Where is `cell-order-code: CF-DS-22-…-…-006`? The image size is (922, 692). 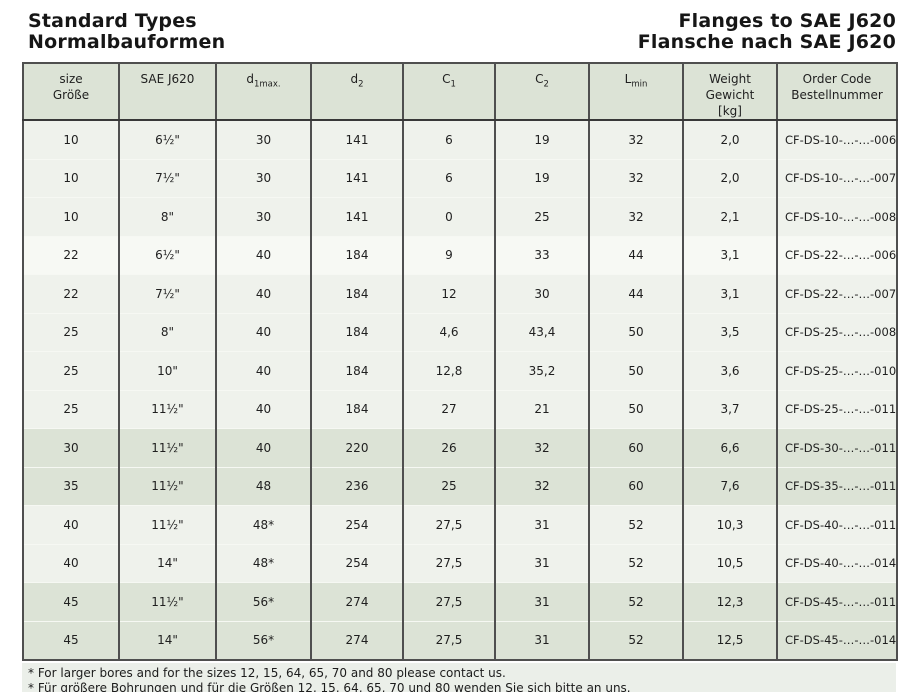
cell-order-code: CF-DS-22-…-…-006 is located at coordinates (836, 255).